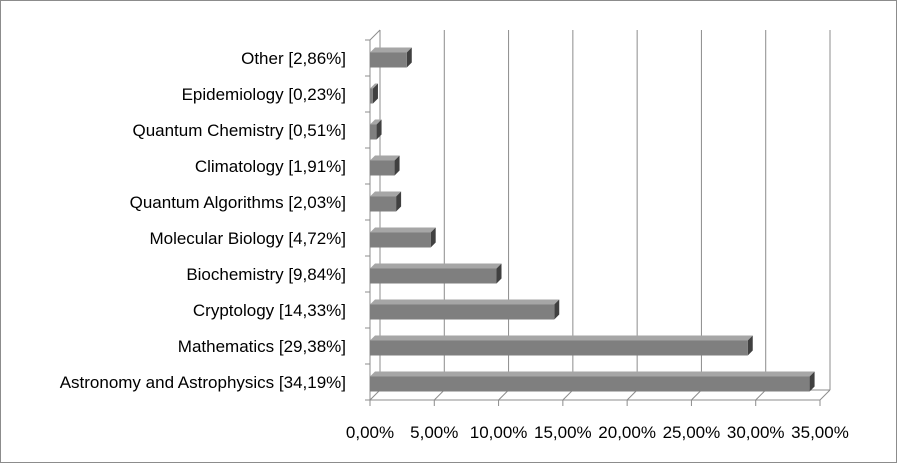 This screenshot has height=463, width=897. I want to click on category-label: Climatology [1,91%], so click(270, 166).